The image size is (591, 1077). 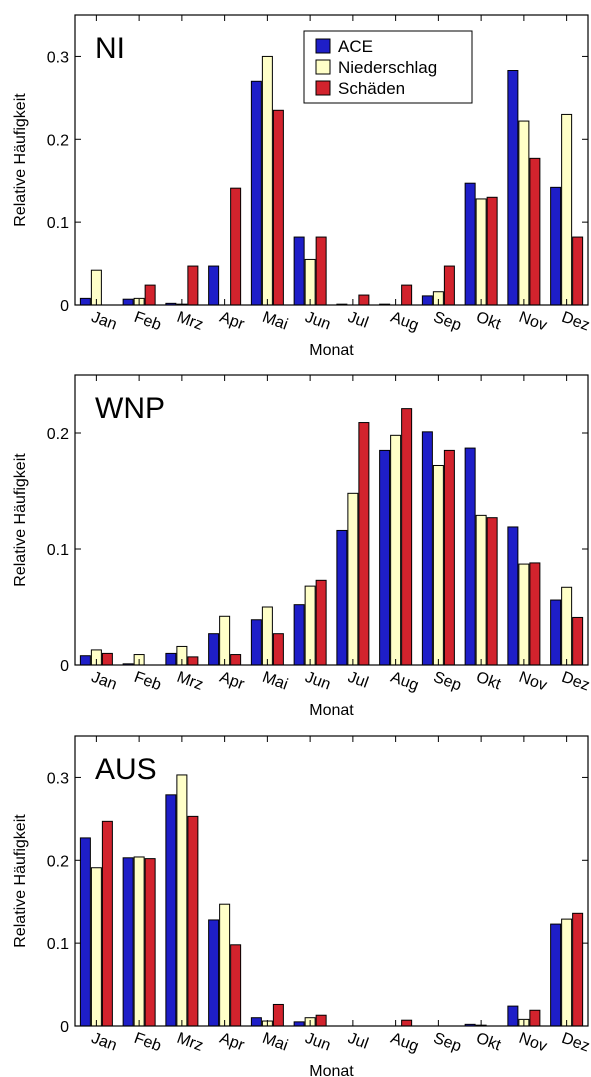 I want to click on bar-schden-mai, so click(x=278, y=207).